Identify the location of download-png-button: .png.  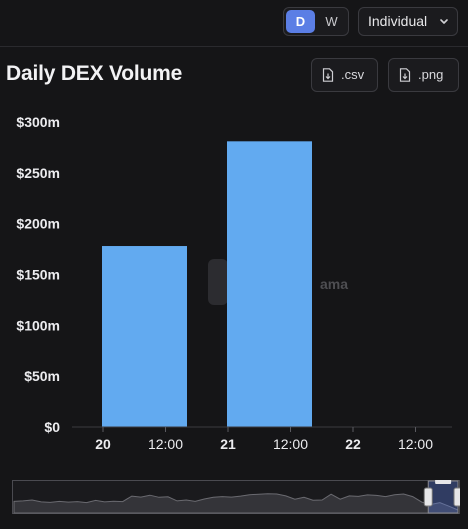
(423, 75).